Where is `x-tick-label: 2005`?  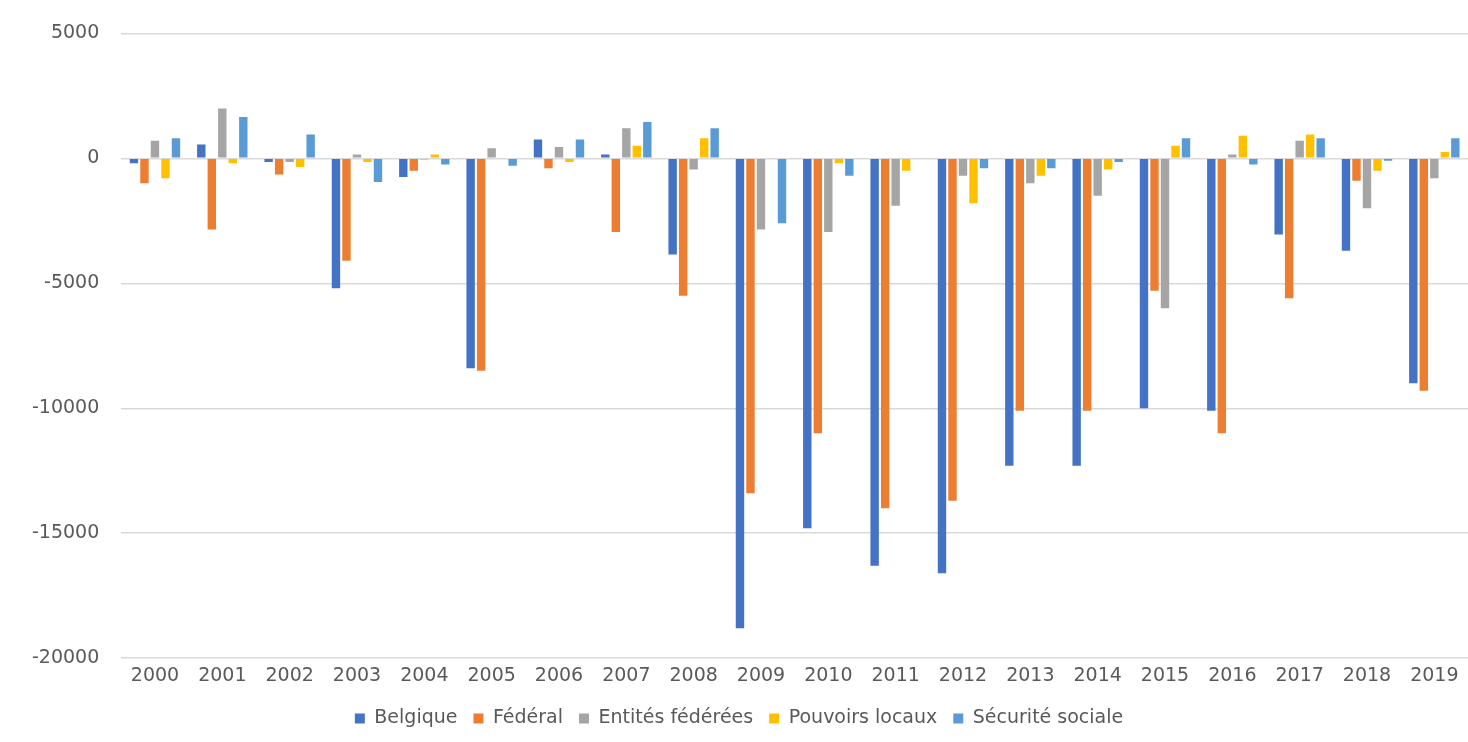
x-tick-label: 2005 is located at coordinates (491, 673).